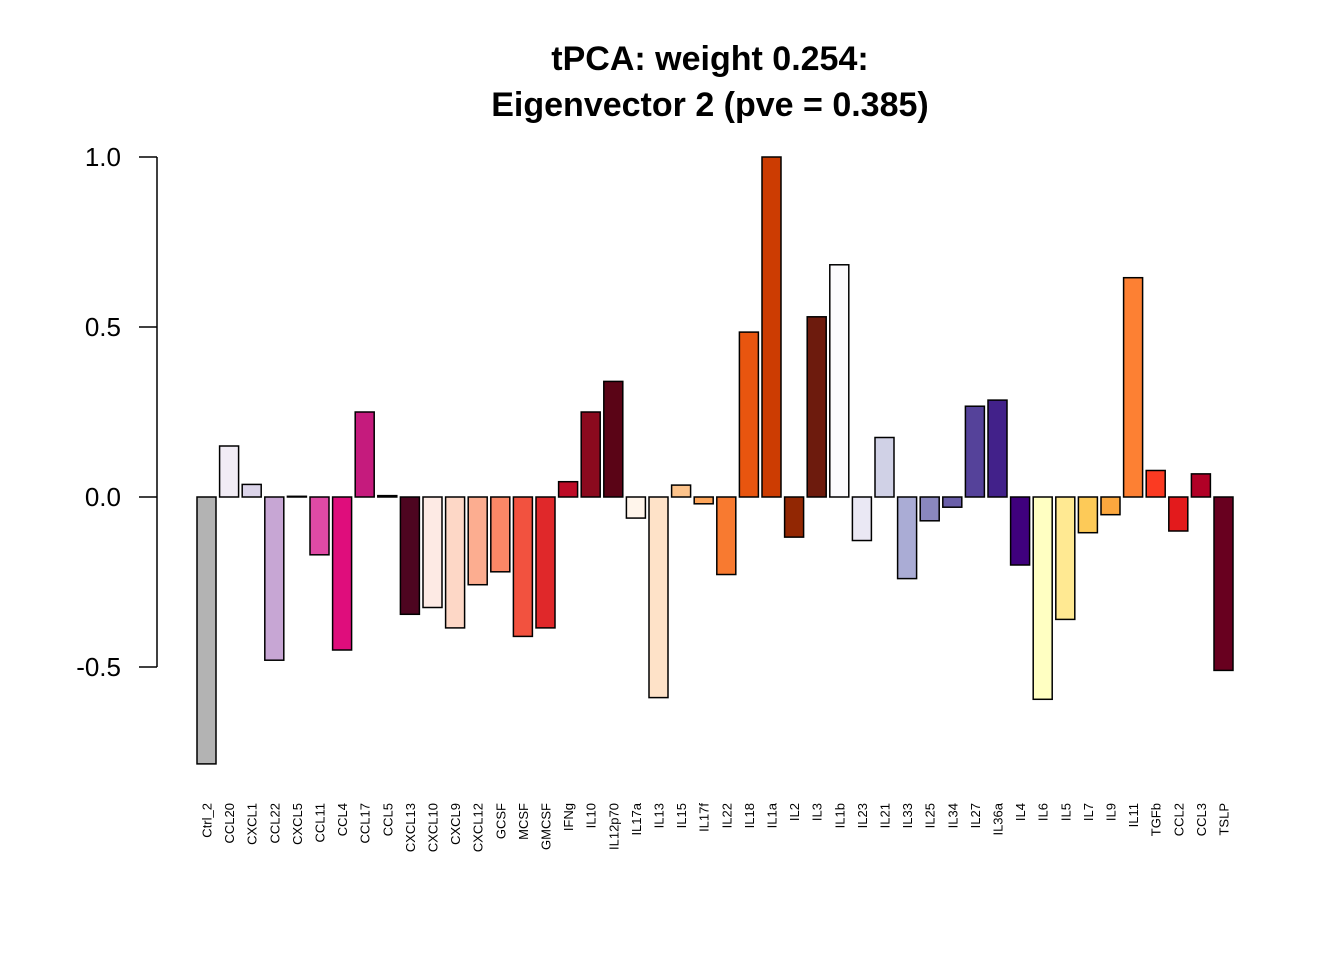 The height and width of the screenshot is (960, 1344). What do you see at coordinates (320, 823) in the screenshot?
I see `x-tick-label: CCL11` at bounding box center [320, 823].